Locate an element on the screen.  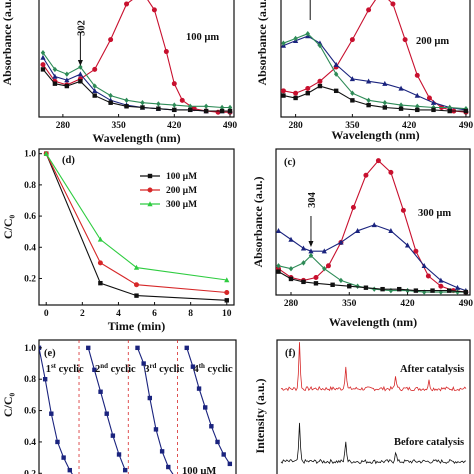
y-tick-label: 0.6 is located at coordinates (30, 217).